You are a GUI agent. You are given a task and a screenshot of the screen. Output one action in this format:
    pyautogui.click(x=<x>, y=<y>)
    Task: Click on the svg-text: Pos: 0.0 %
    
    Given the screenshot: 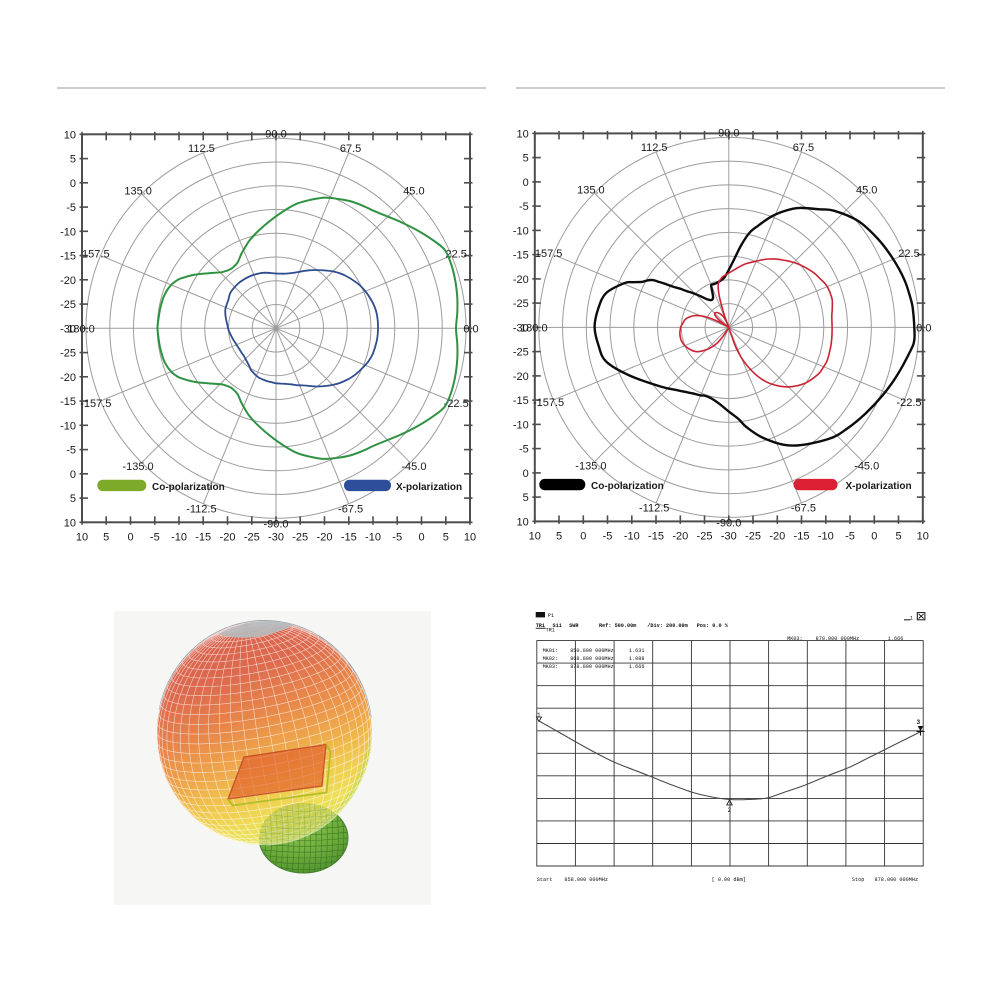 What is the action you would take?
    pyautogui.click(x=713, y=626)
    